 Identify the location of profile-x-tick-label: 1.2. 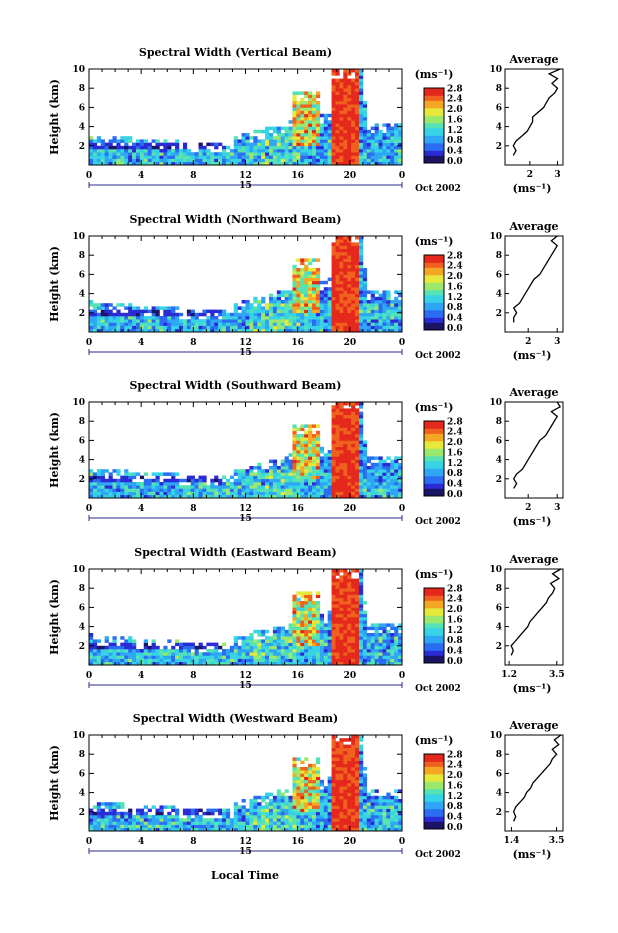
(509, 675).